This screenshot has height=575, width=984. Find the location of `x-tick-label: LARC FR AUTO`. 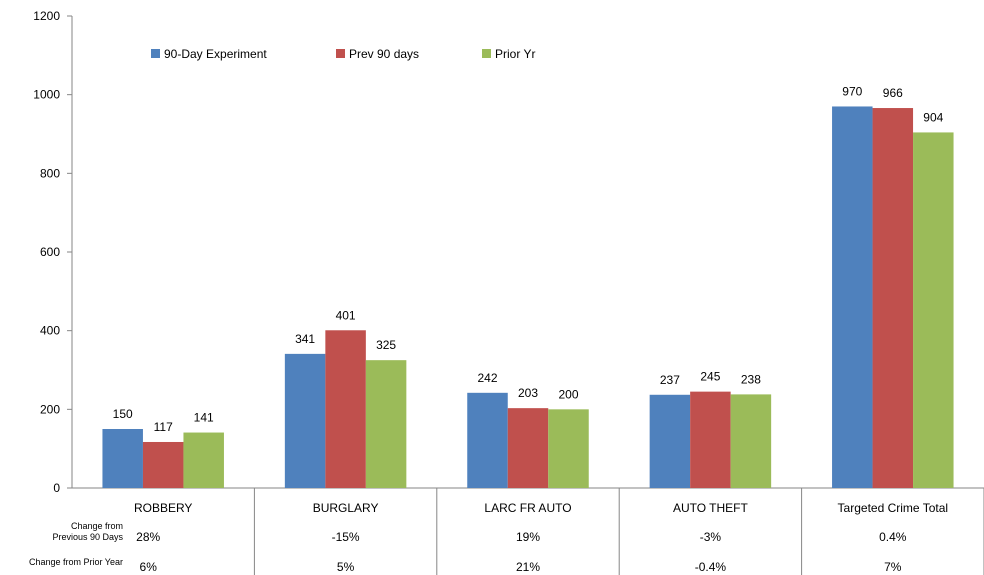

x-tick-label: LARC FR AUTO is located at coordinates (527, 508).